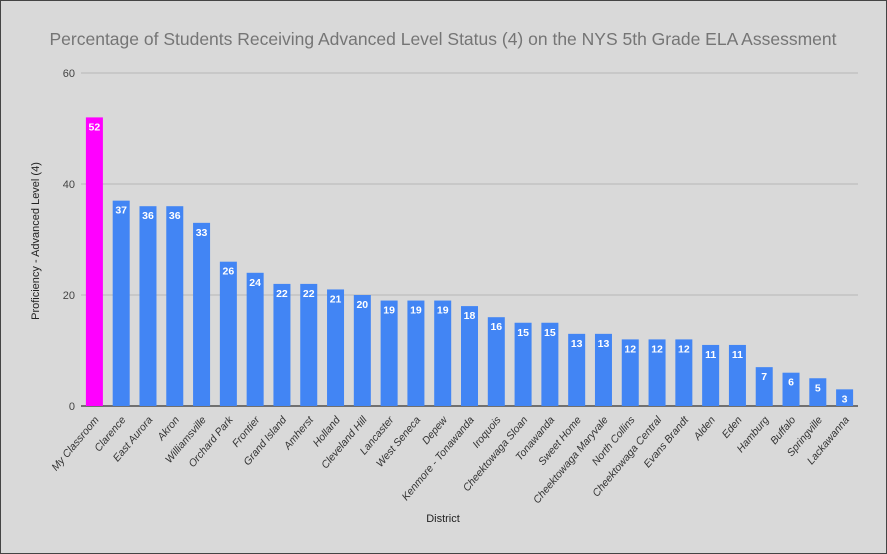  Describe the element at coordinates (818, 388) in the screenshot. I see `data-label: 5` at that location.